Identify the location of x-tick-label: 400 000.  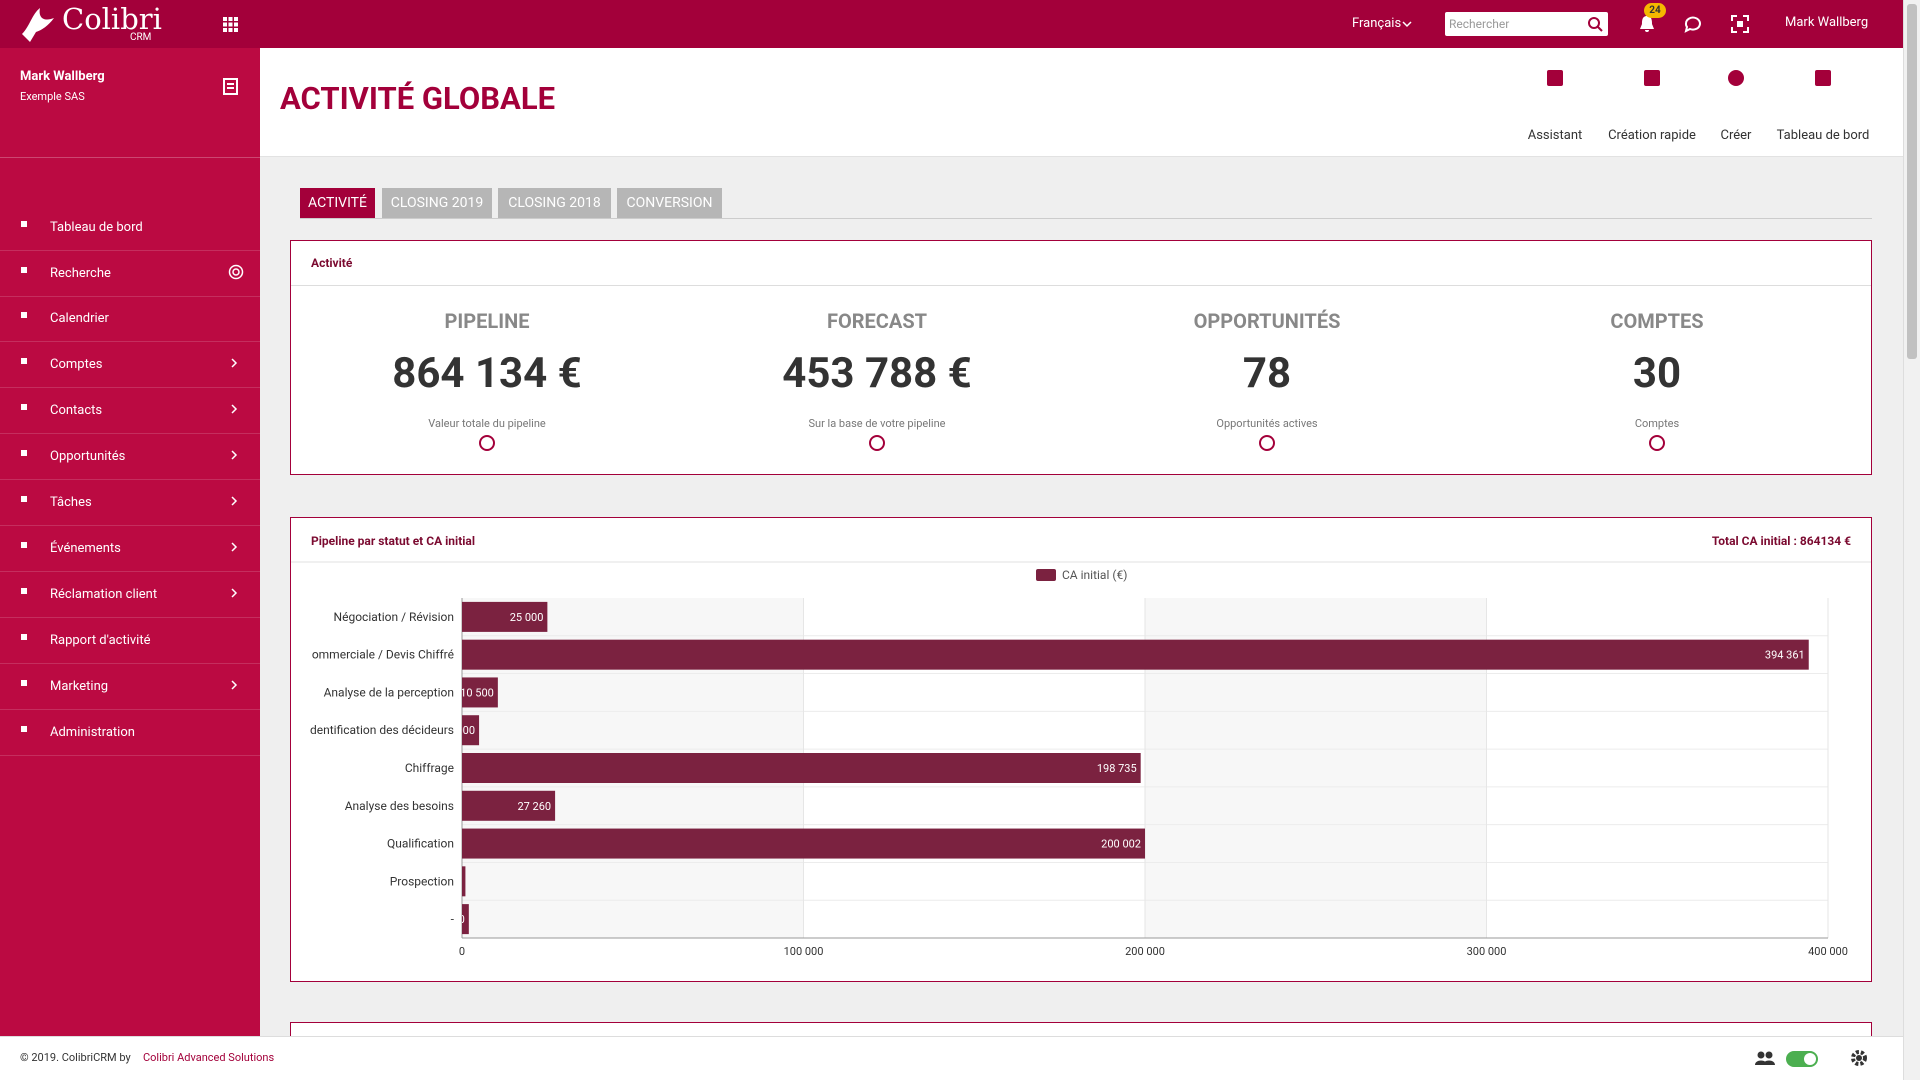
(1828, 951).